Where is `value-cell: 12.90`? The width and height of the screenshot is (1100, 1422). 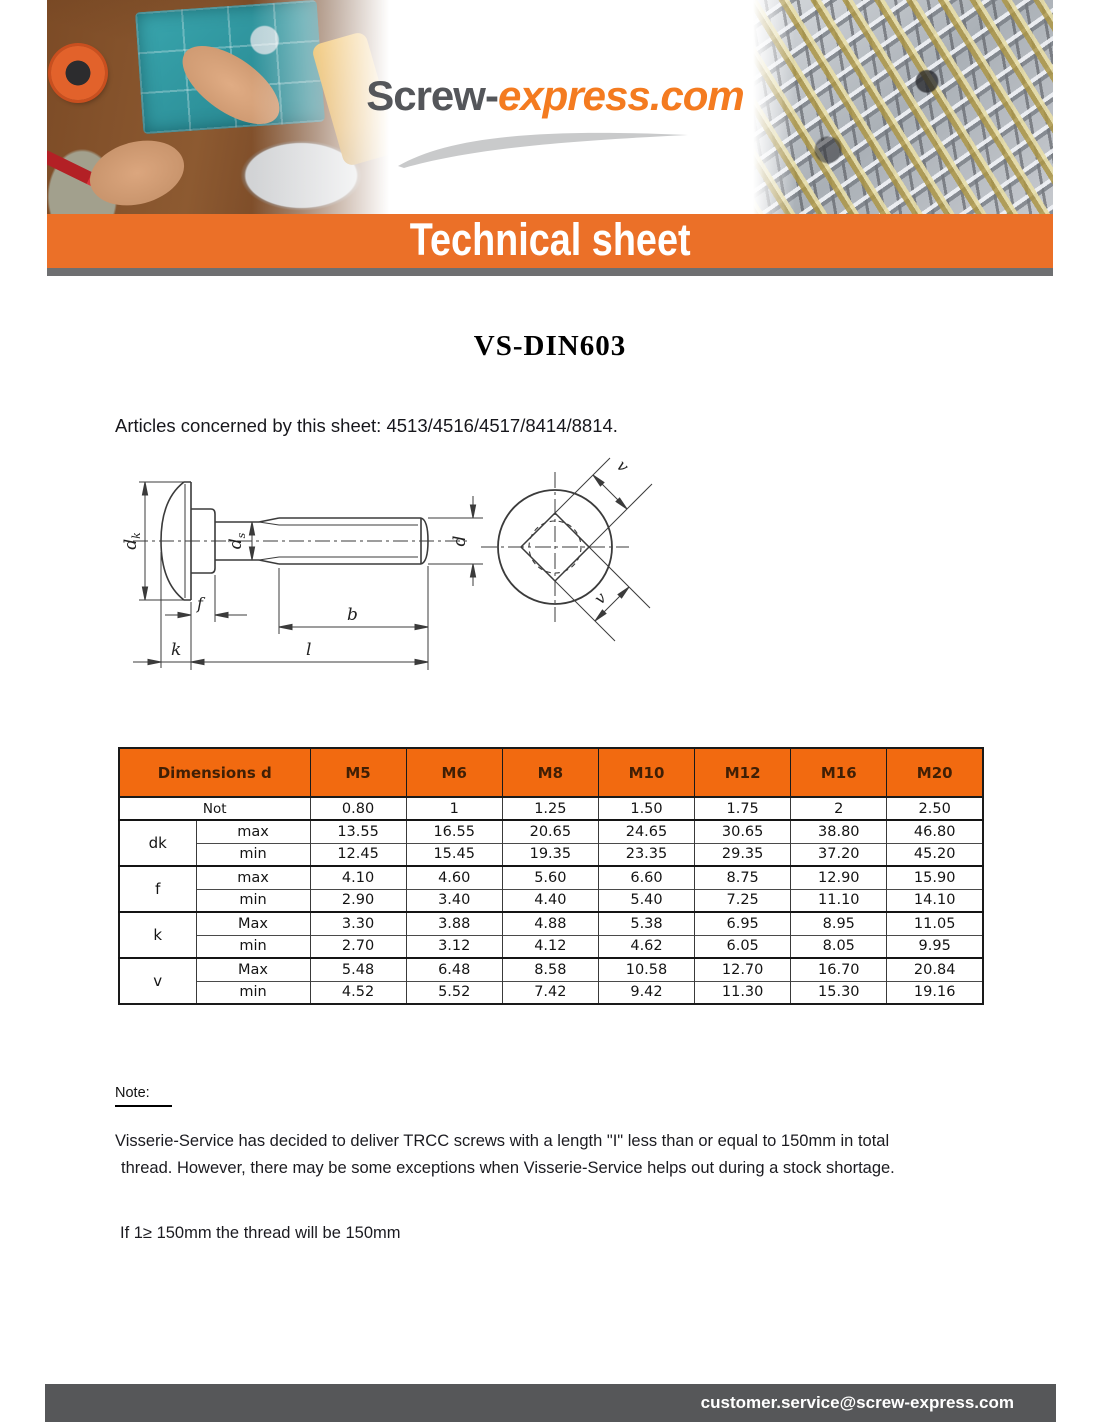
value-cell: 12.90 is located at coordinates (838, 877).